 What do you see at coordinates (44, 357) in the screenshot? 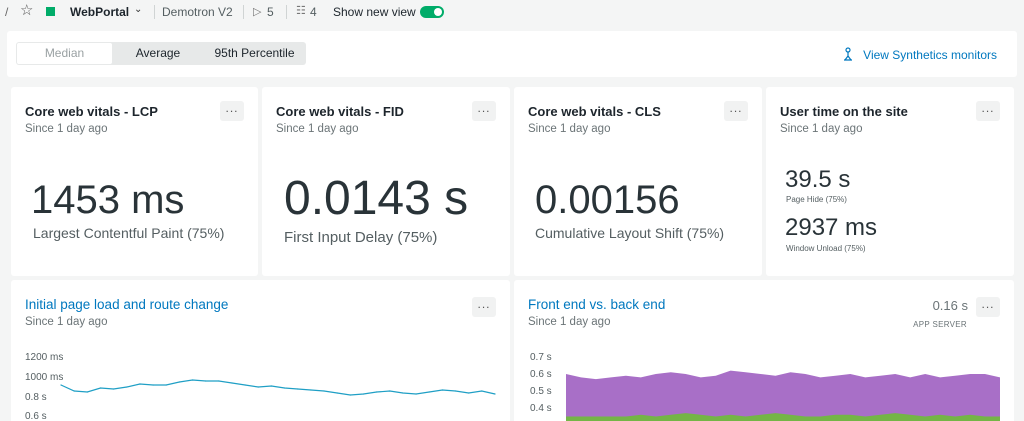
I see `y-tick-label: 1200 ms` at bounding box center [44, 357].